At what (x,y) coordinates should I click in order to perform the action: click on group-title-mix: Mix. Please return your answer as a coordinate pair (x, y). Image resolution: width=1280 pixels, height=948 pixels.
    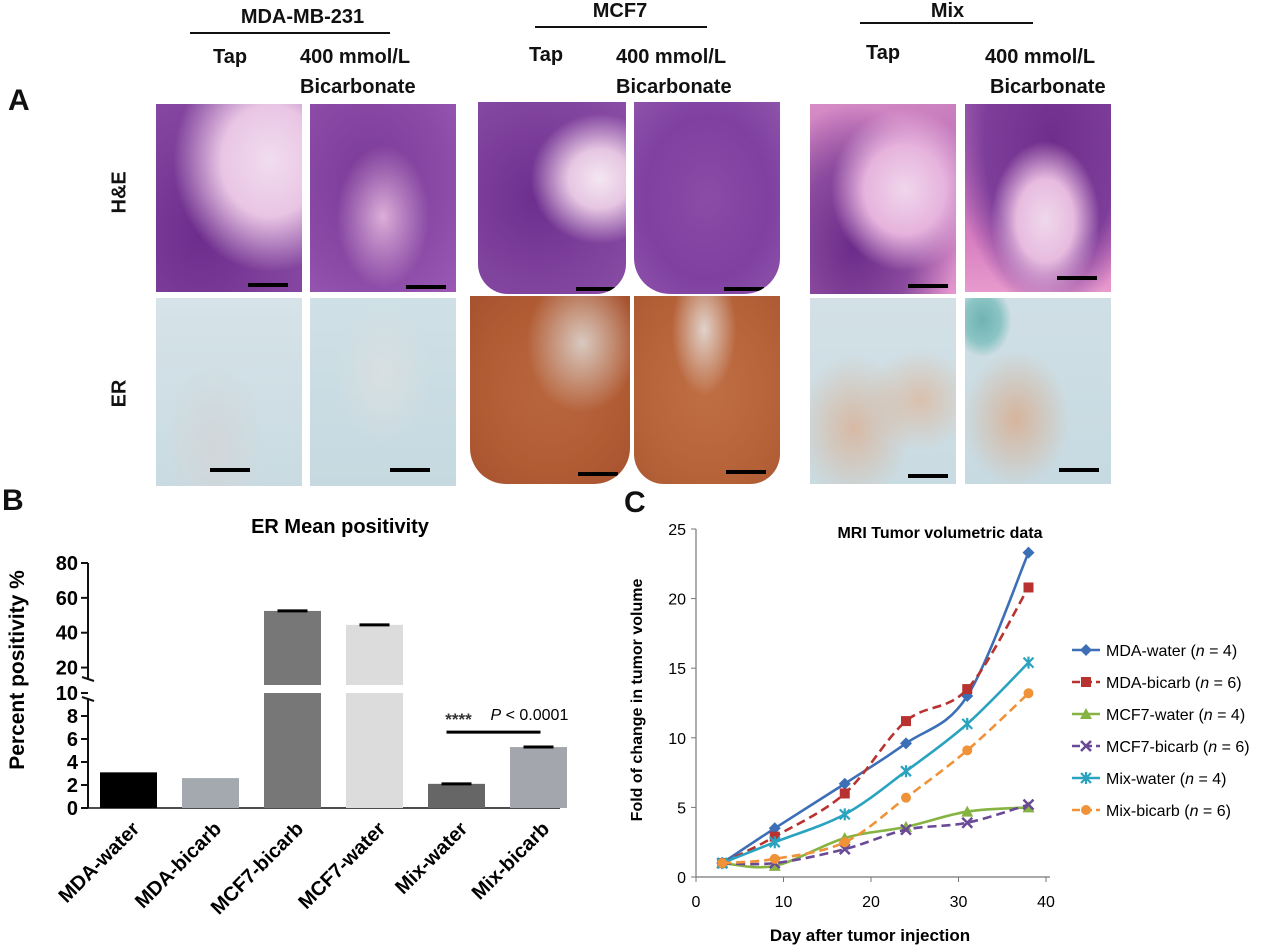
    Looking at the image, I should click on (947, 11).